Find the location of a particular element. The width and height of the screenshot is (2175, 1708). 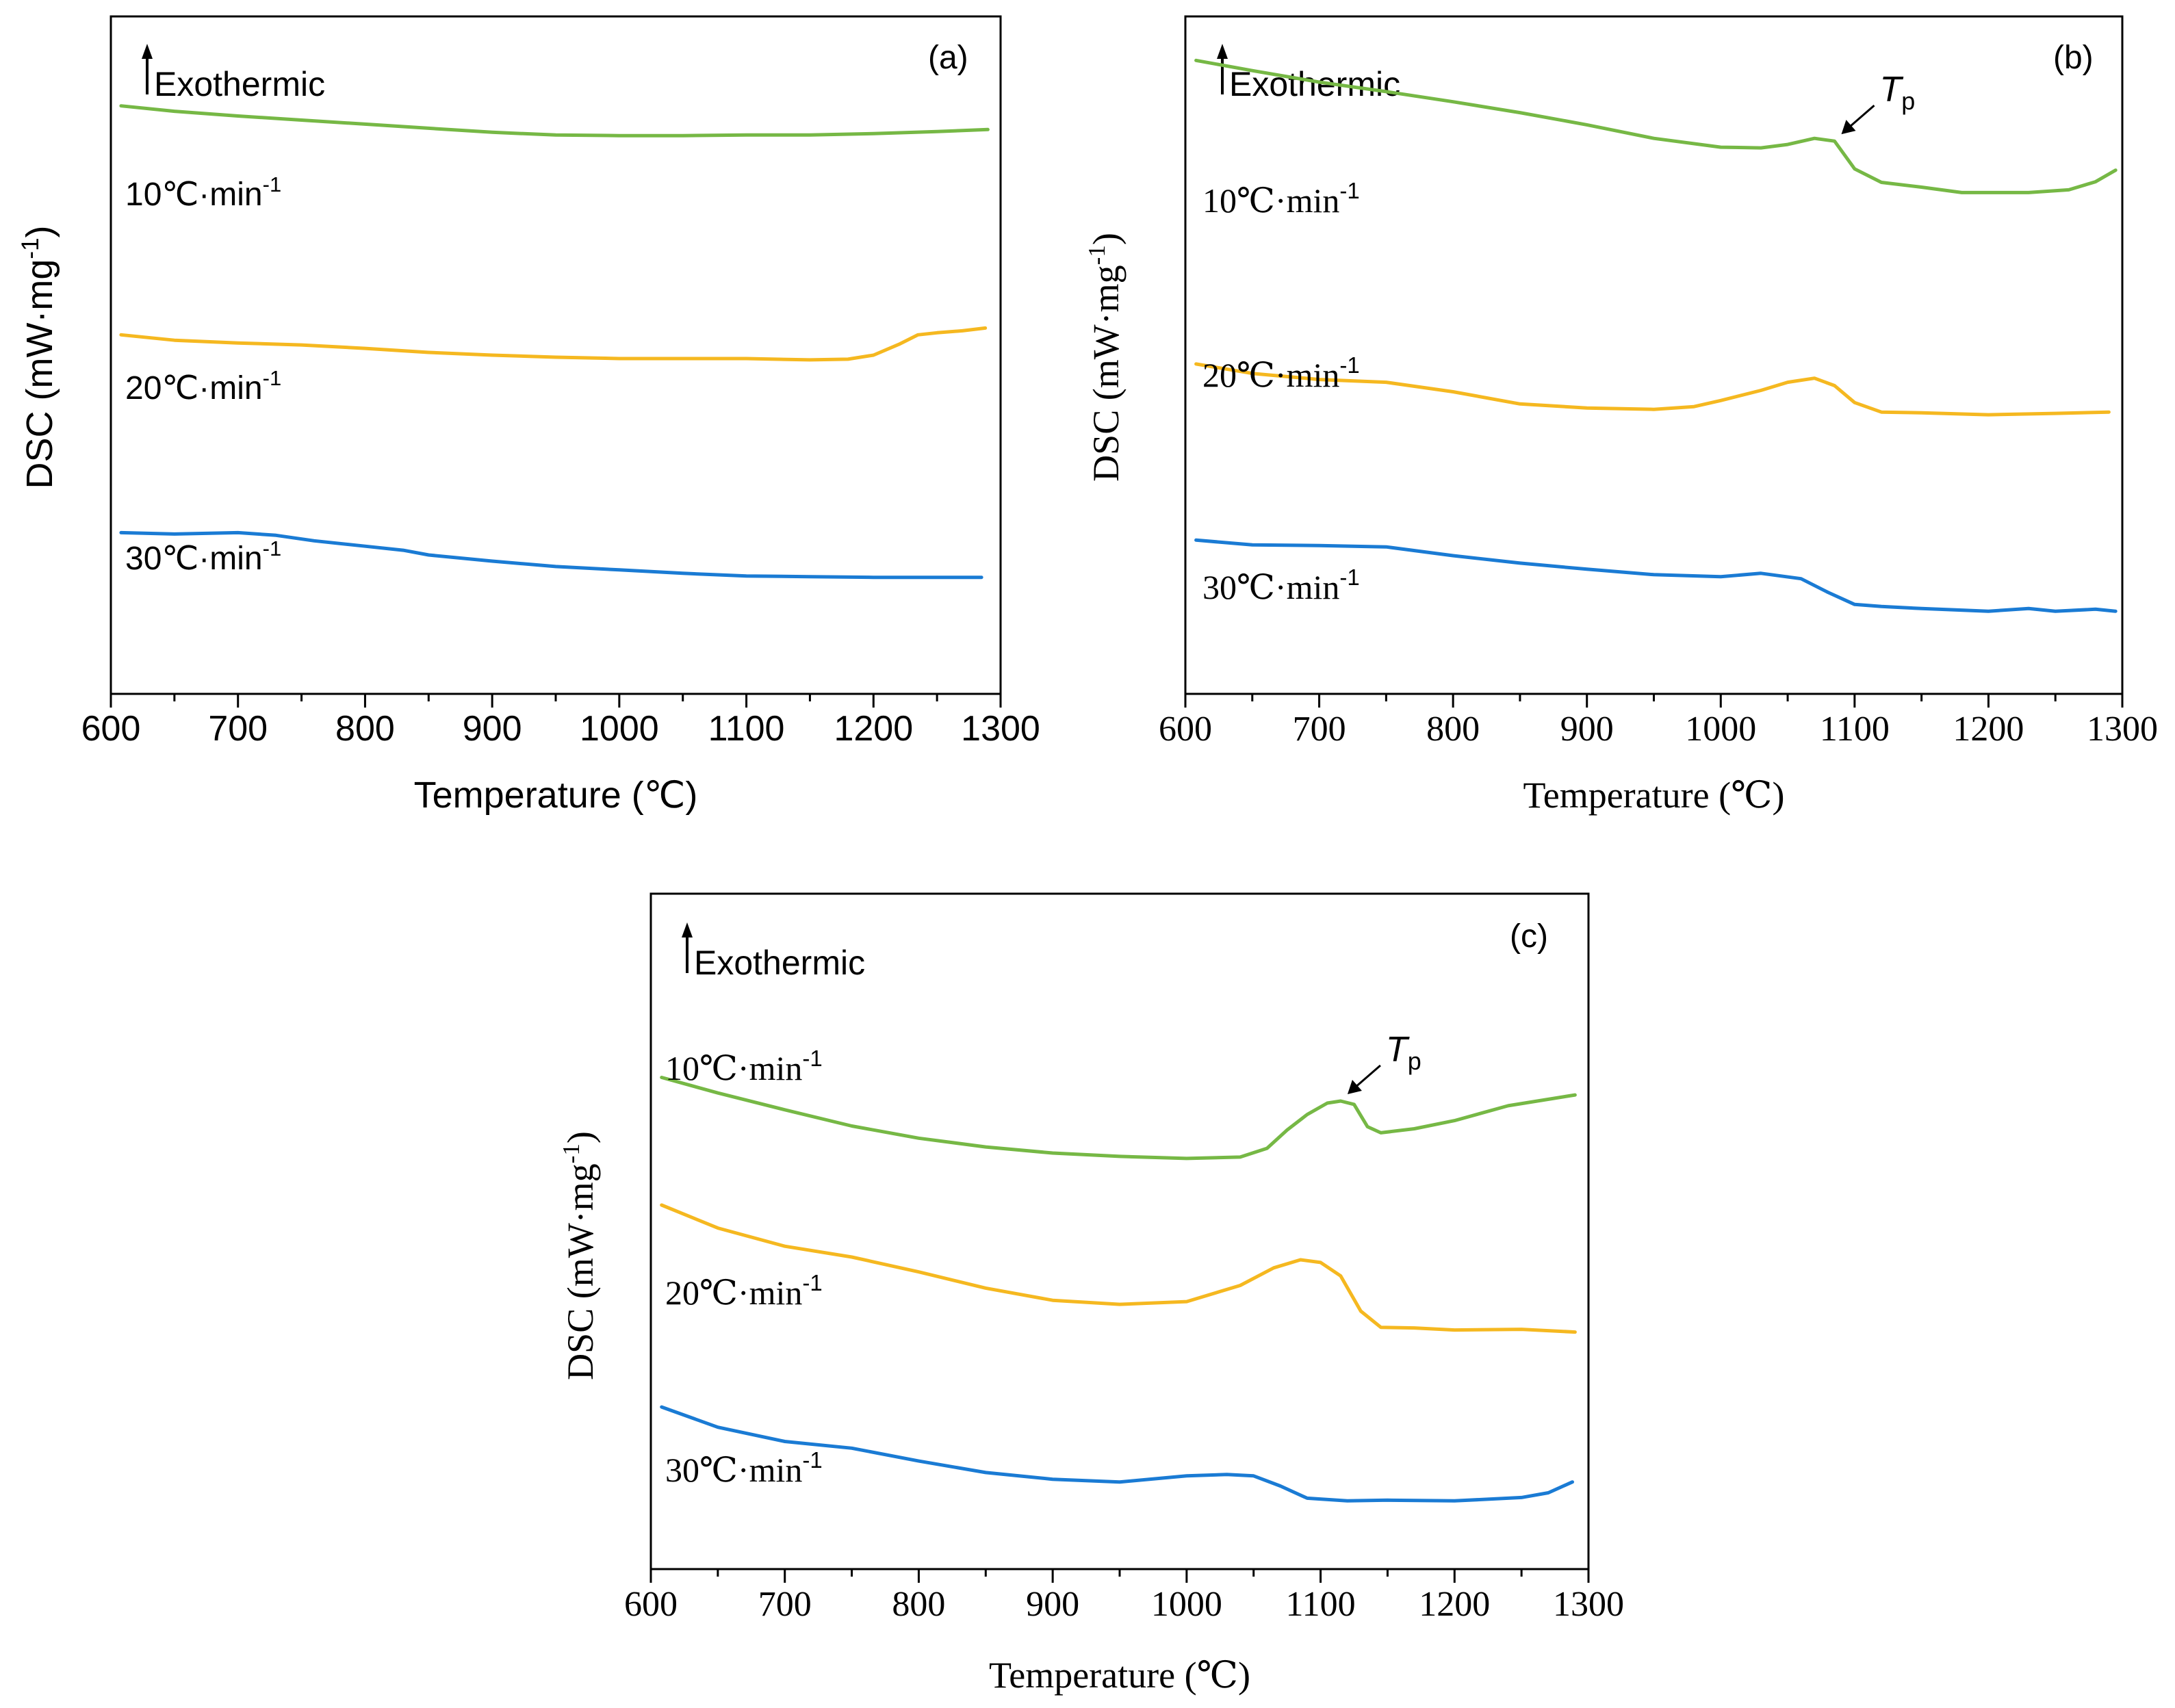

panel-label: (a) is located at coordinates (948, 58).